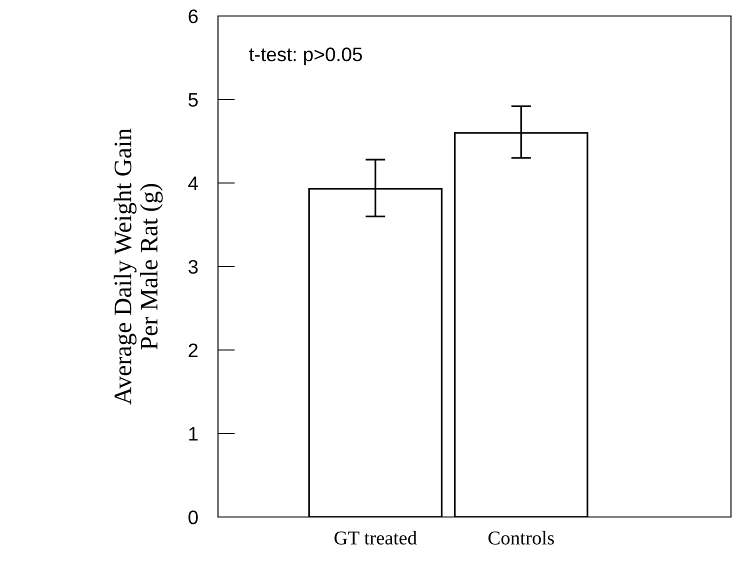  What do you see at coordinates (193, 100) in the screenshot?
I see `y-tick-label: 5` at bounding box center [193, 100].